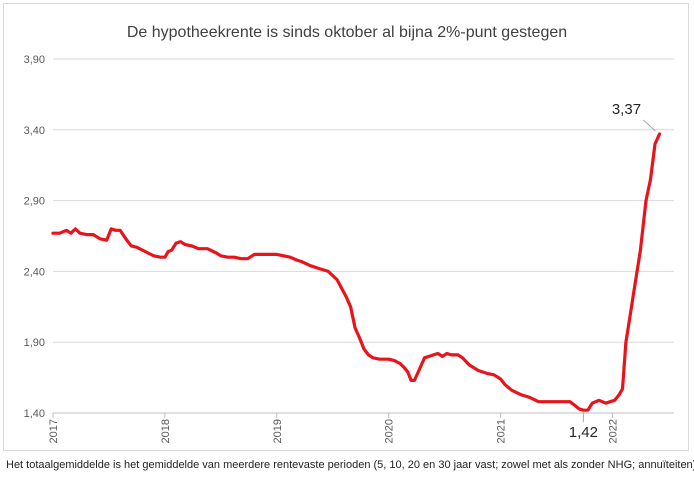 This screenshot has height=481, width=694. Describe the element at coordinates (278, 431) in the screenshot. I see `x-tick-label: 2019` at that location.